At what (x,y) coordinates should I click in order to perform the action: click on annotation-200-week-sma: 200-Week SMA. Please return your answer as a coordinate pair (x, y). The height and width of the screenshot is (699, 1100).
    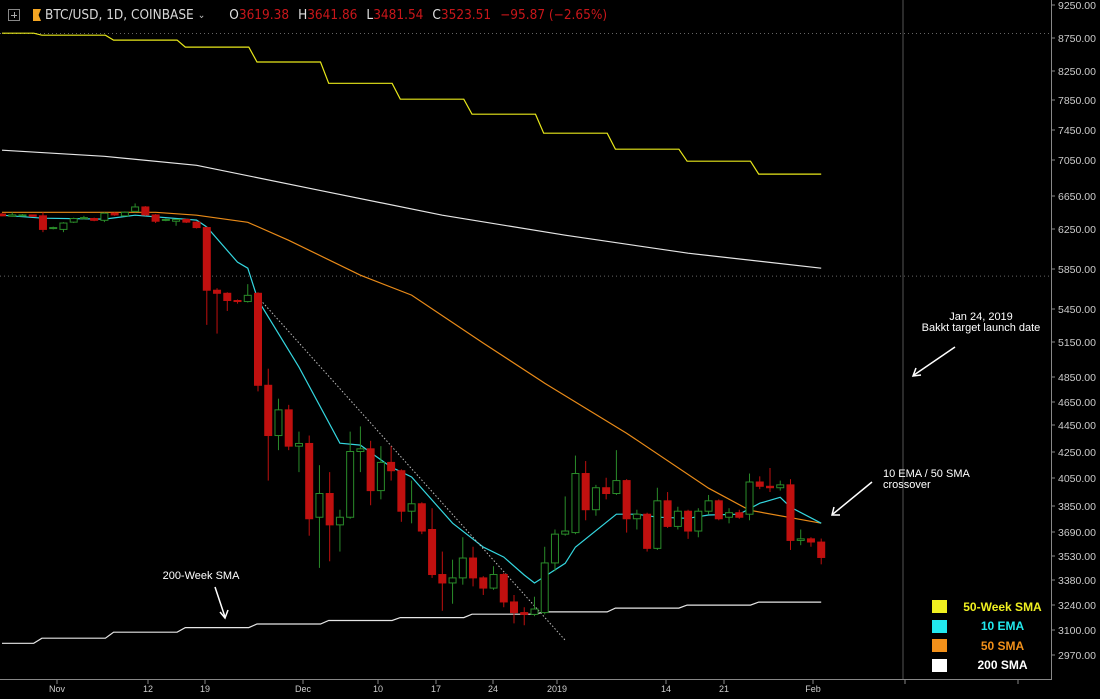
    Looking at the image, I should click on (201, 576).